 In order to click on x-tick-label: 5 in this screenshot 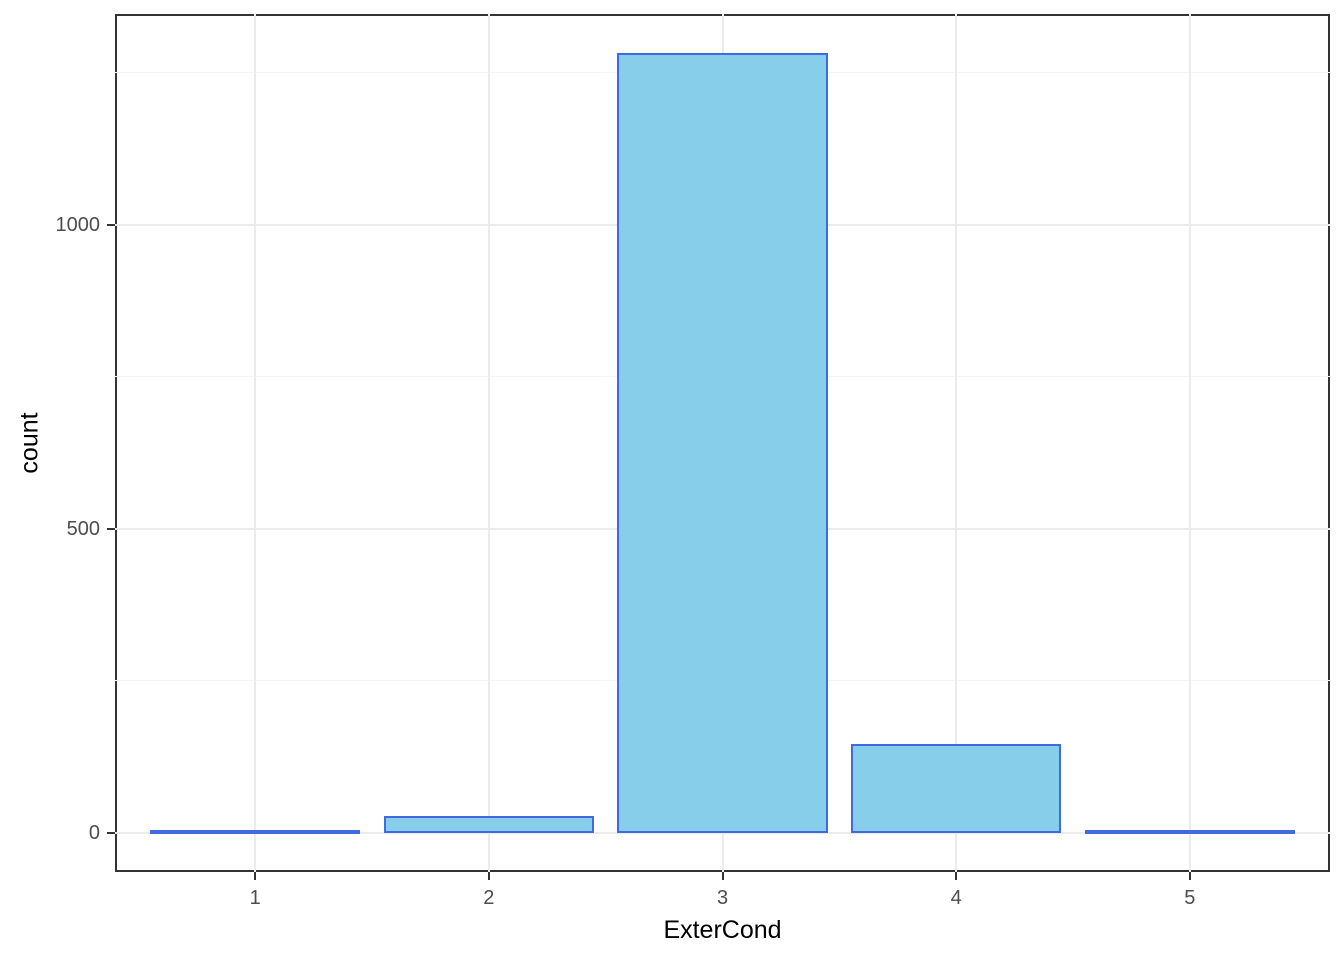, I will do `click(1190, 898)`.